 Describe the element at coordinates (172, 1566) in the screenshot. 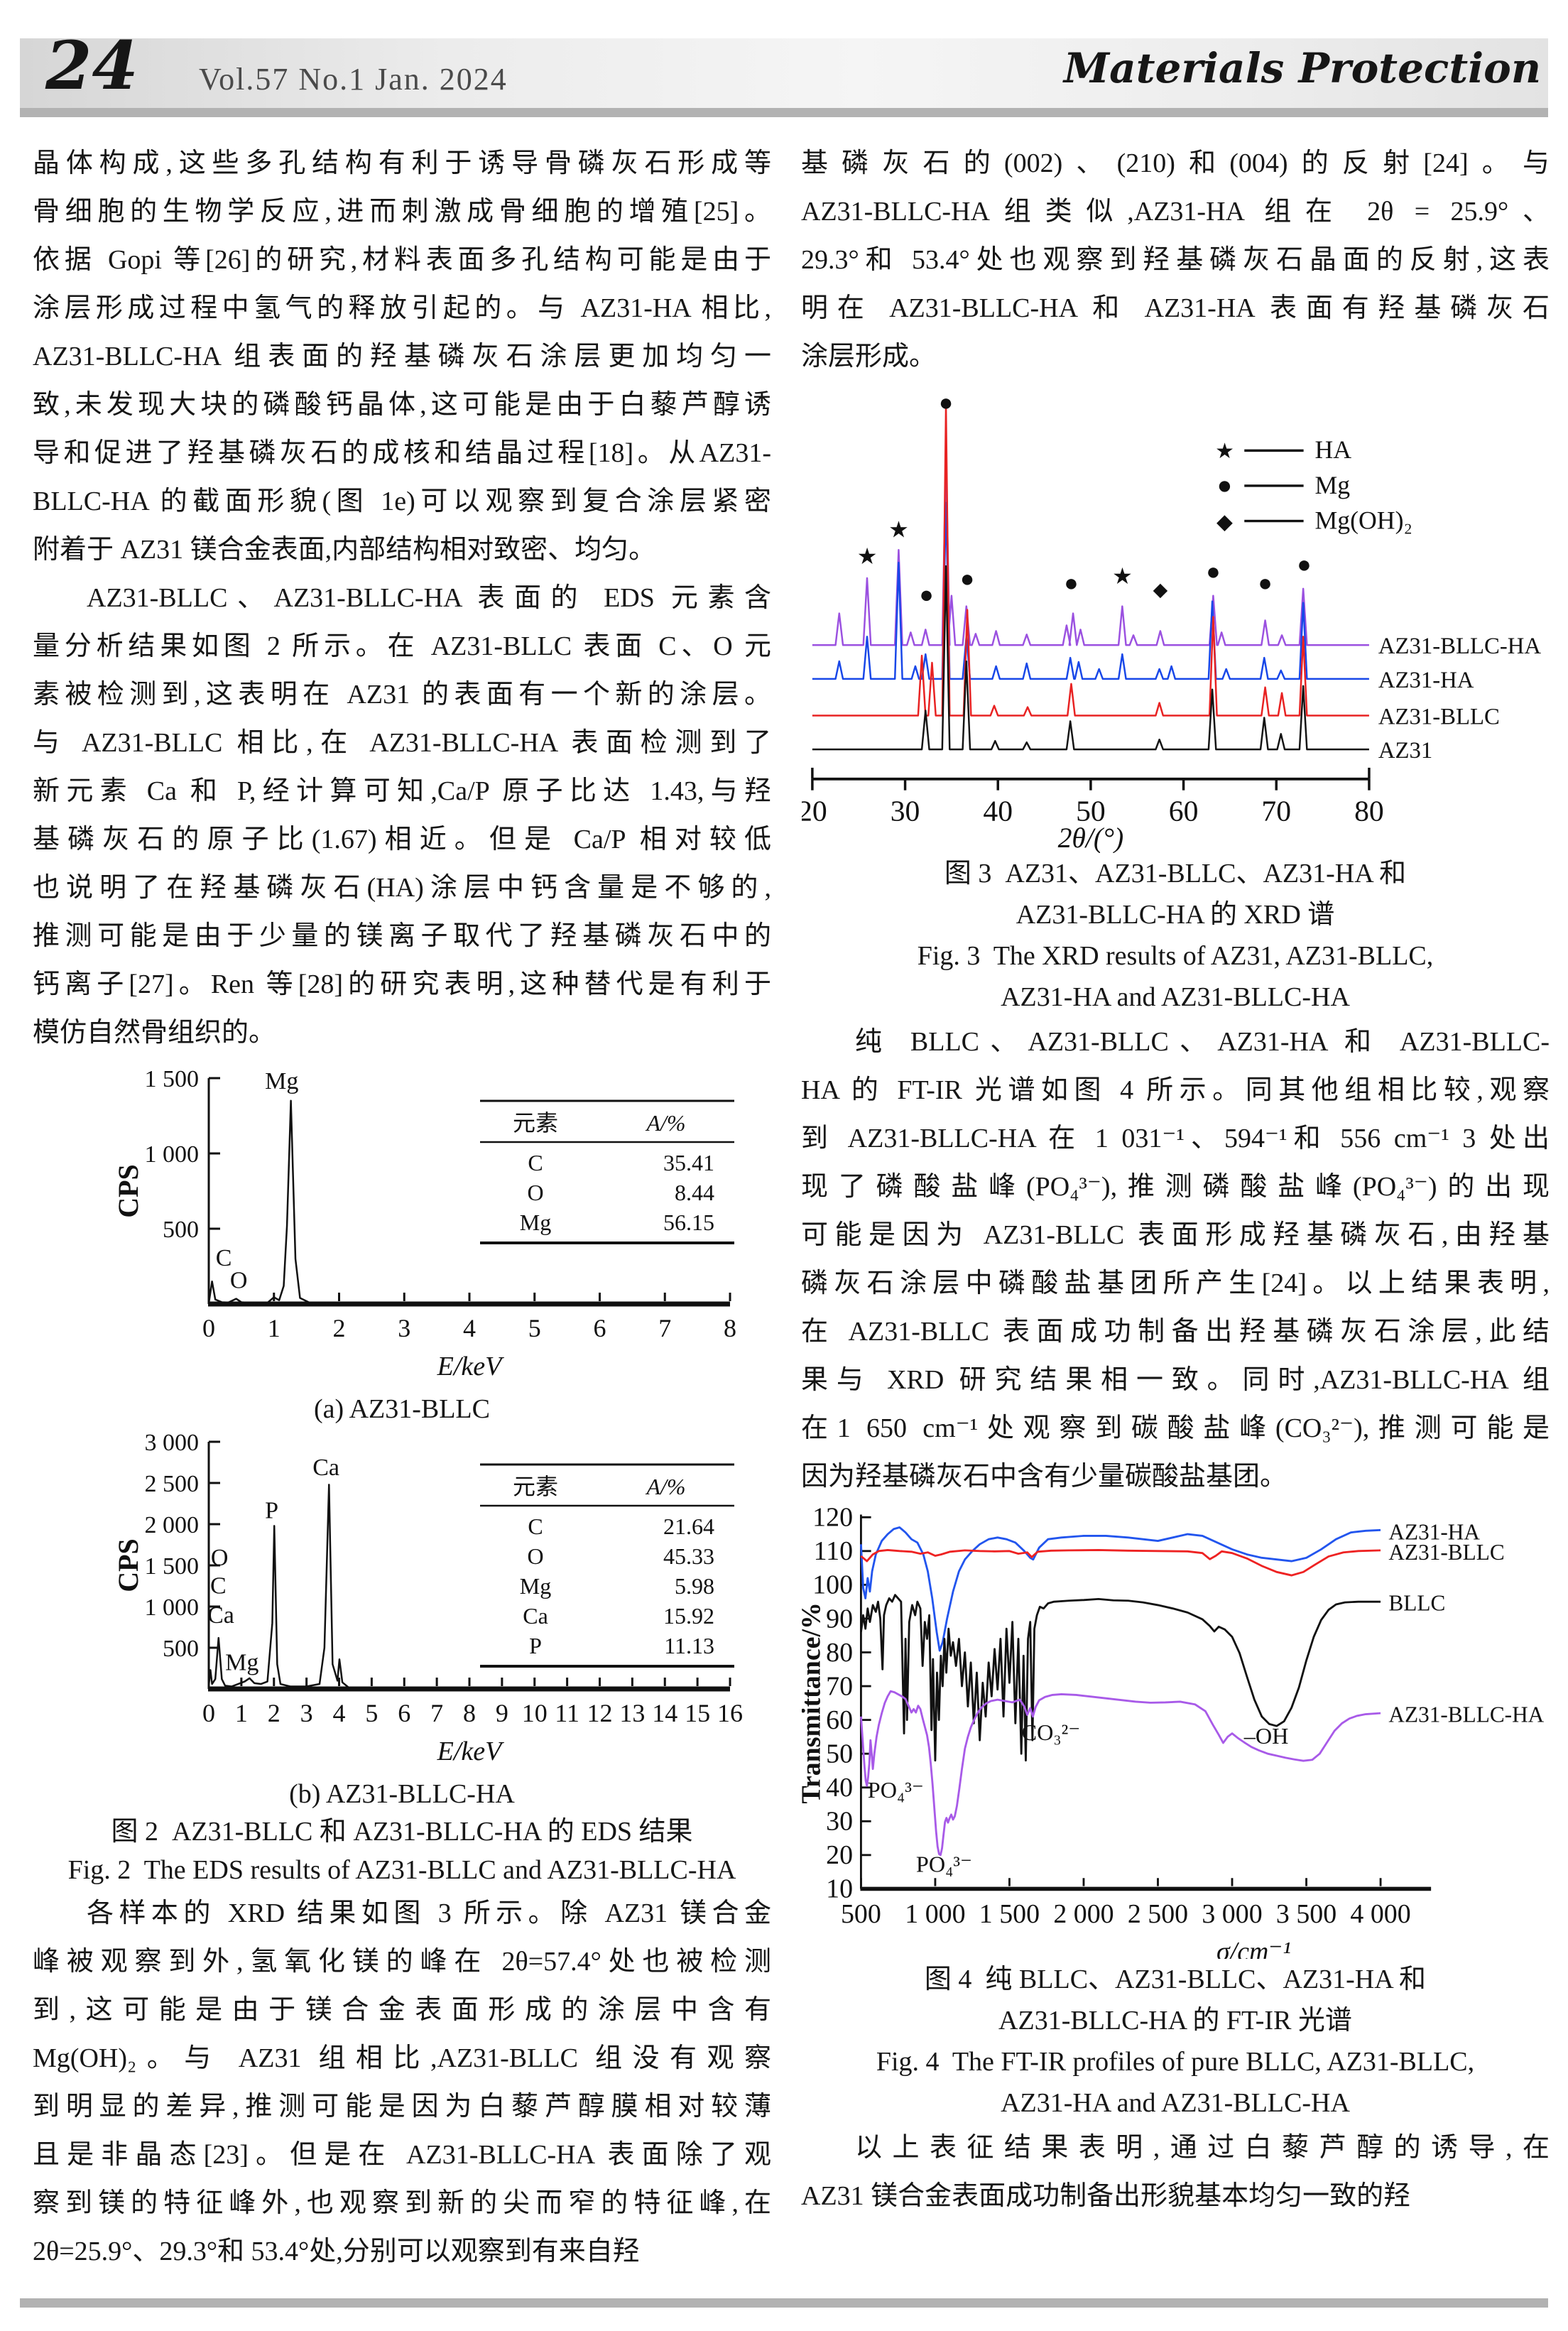

I see `svg-text: 1 500` at that location.